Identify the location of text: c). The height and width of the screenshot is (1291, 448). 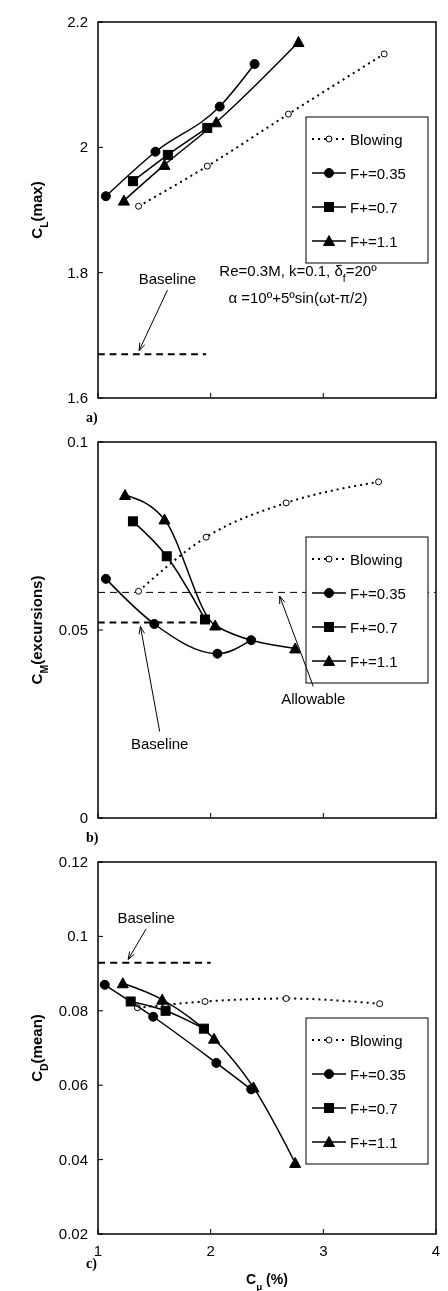
(92, 1264).